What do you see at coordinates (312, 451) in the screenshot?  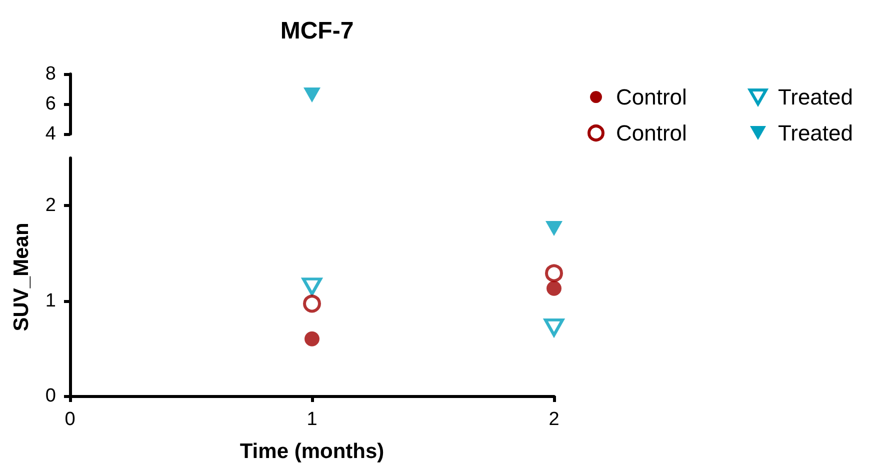 I see `x-axis-title: Time (months)` at bounding box center [312, 451].